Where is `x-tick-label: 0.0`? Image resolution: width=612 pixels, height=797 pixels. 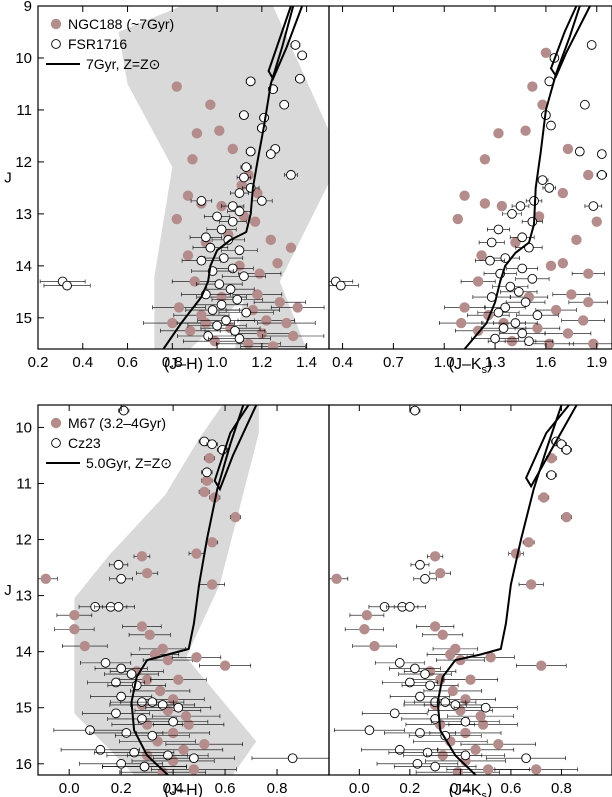
x-tick-label: 0.0 is located at coordinates (69, 788).